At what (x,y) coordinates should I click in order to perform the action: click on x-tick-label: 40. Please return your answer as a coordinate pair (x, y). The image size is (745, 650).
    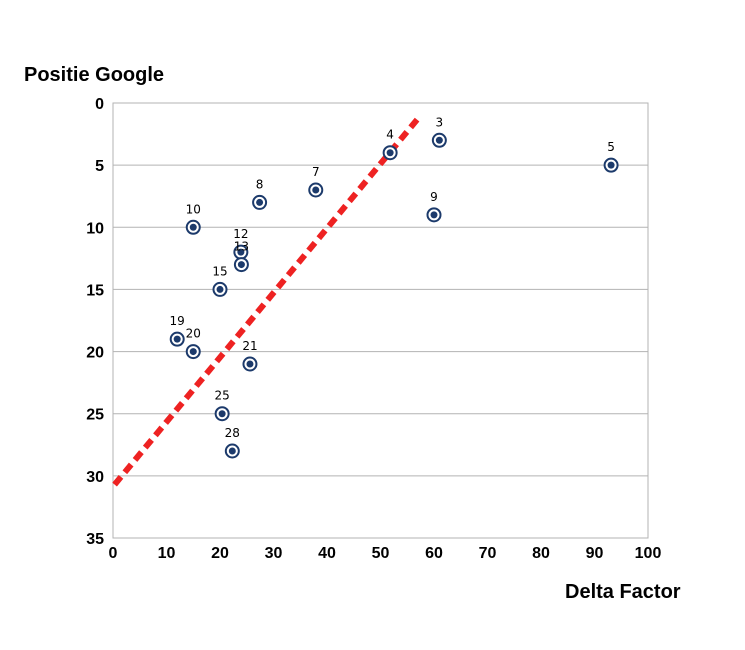
    Looking at the image, I should click on (327, 553).